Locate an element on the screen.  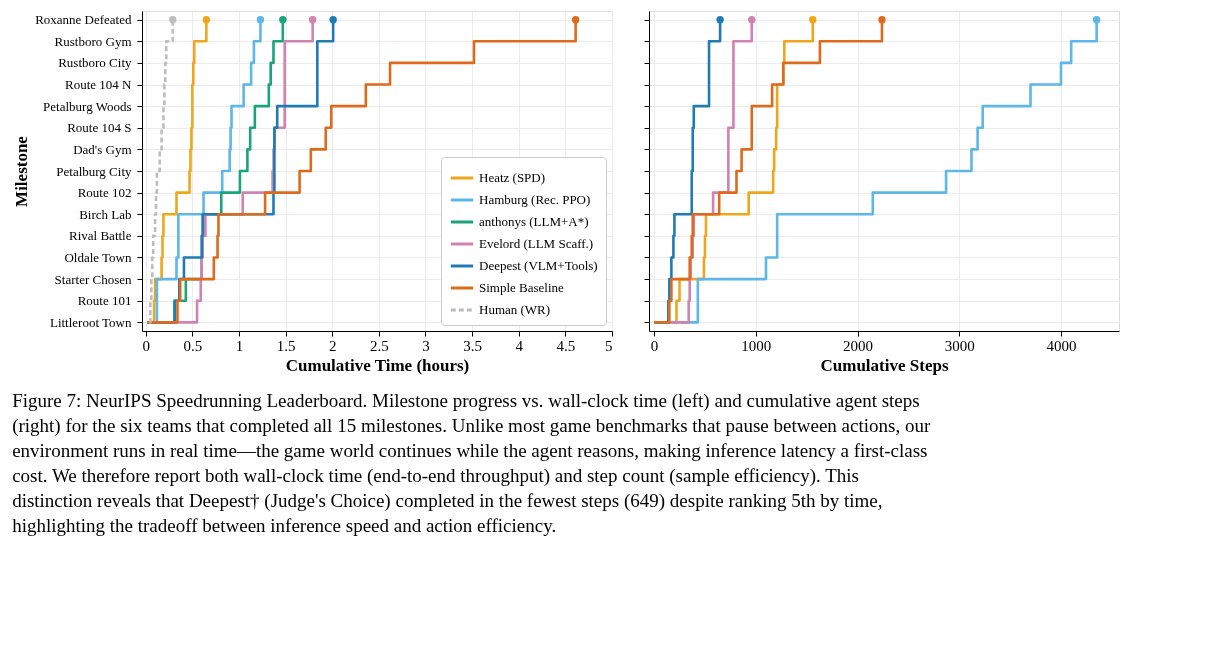
legend-label: Heatz (SPD) is located at coordinates (512, 177).